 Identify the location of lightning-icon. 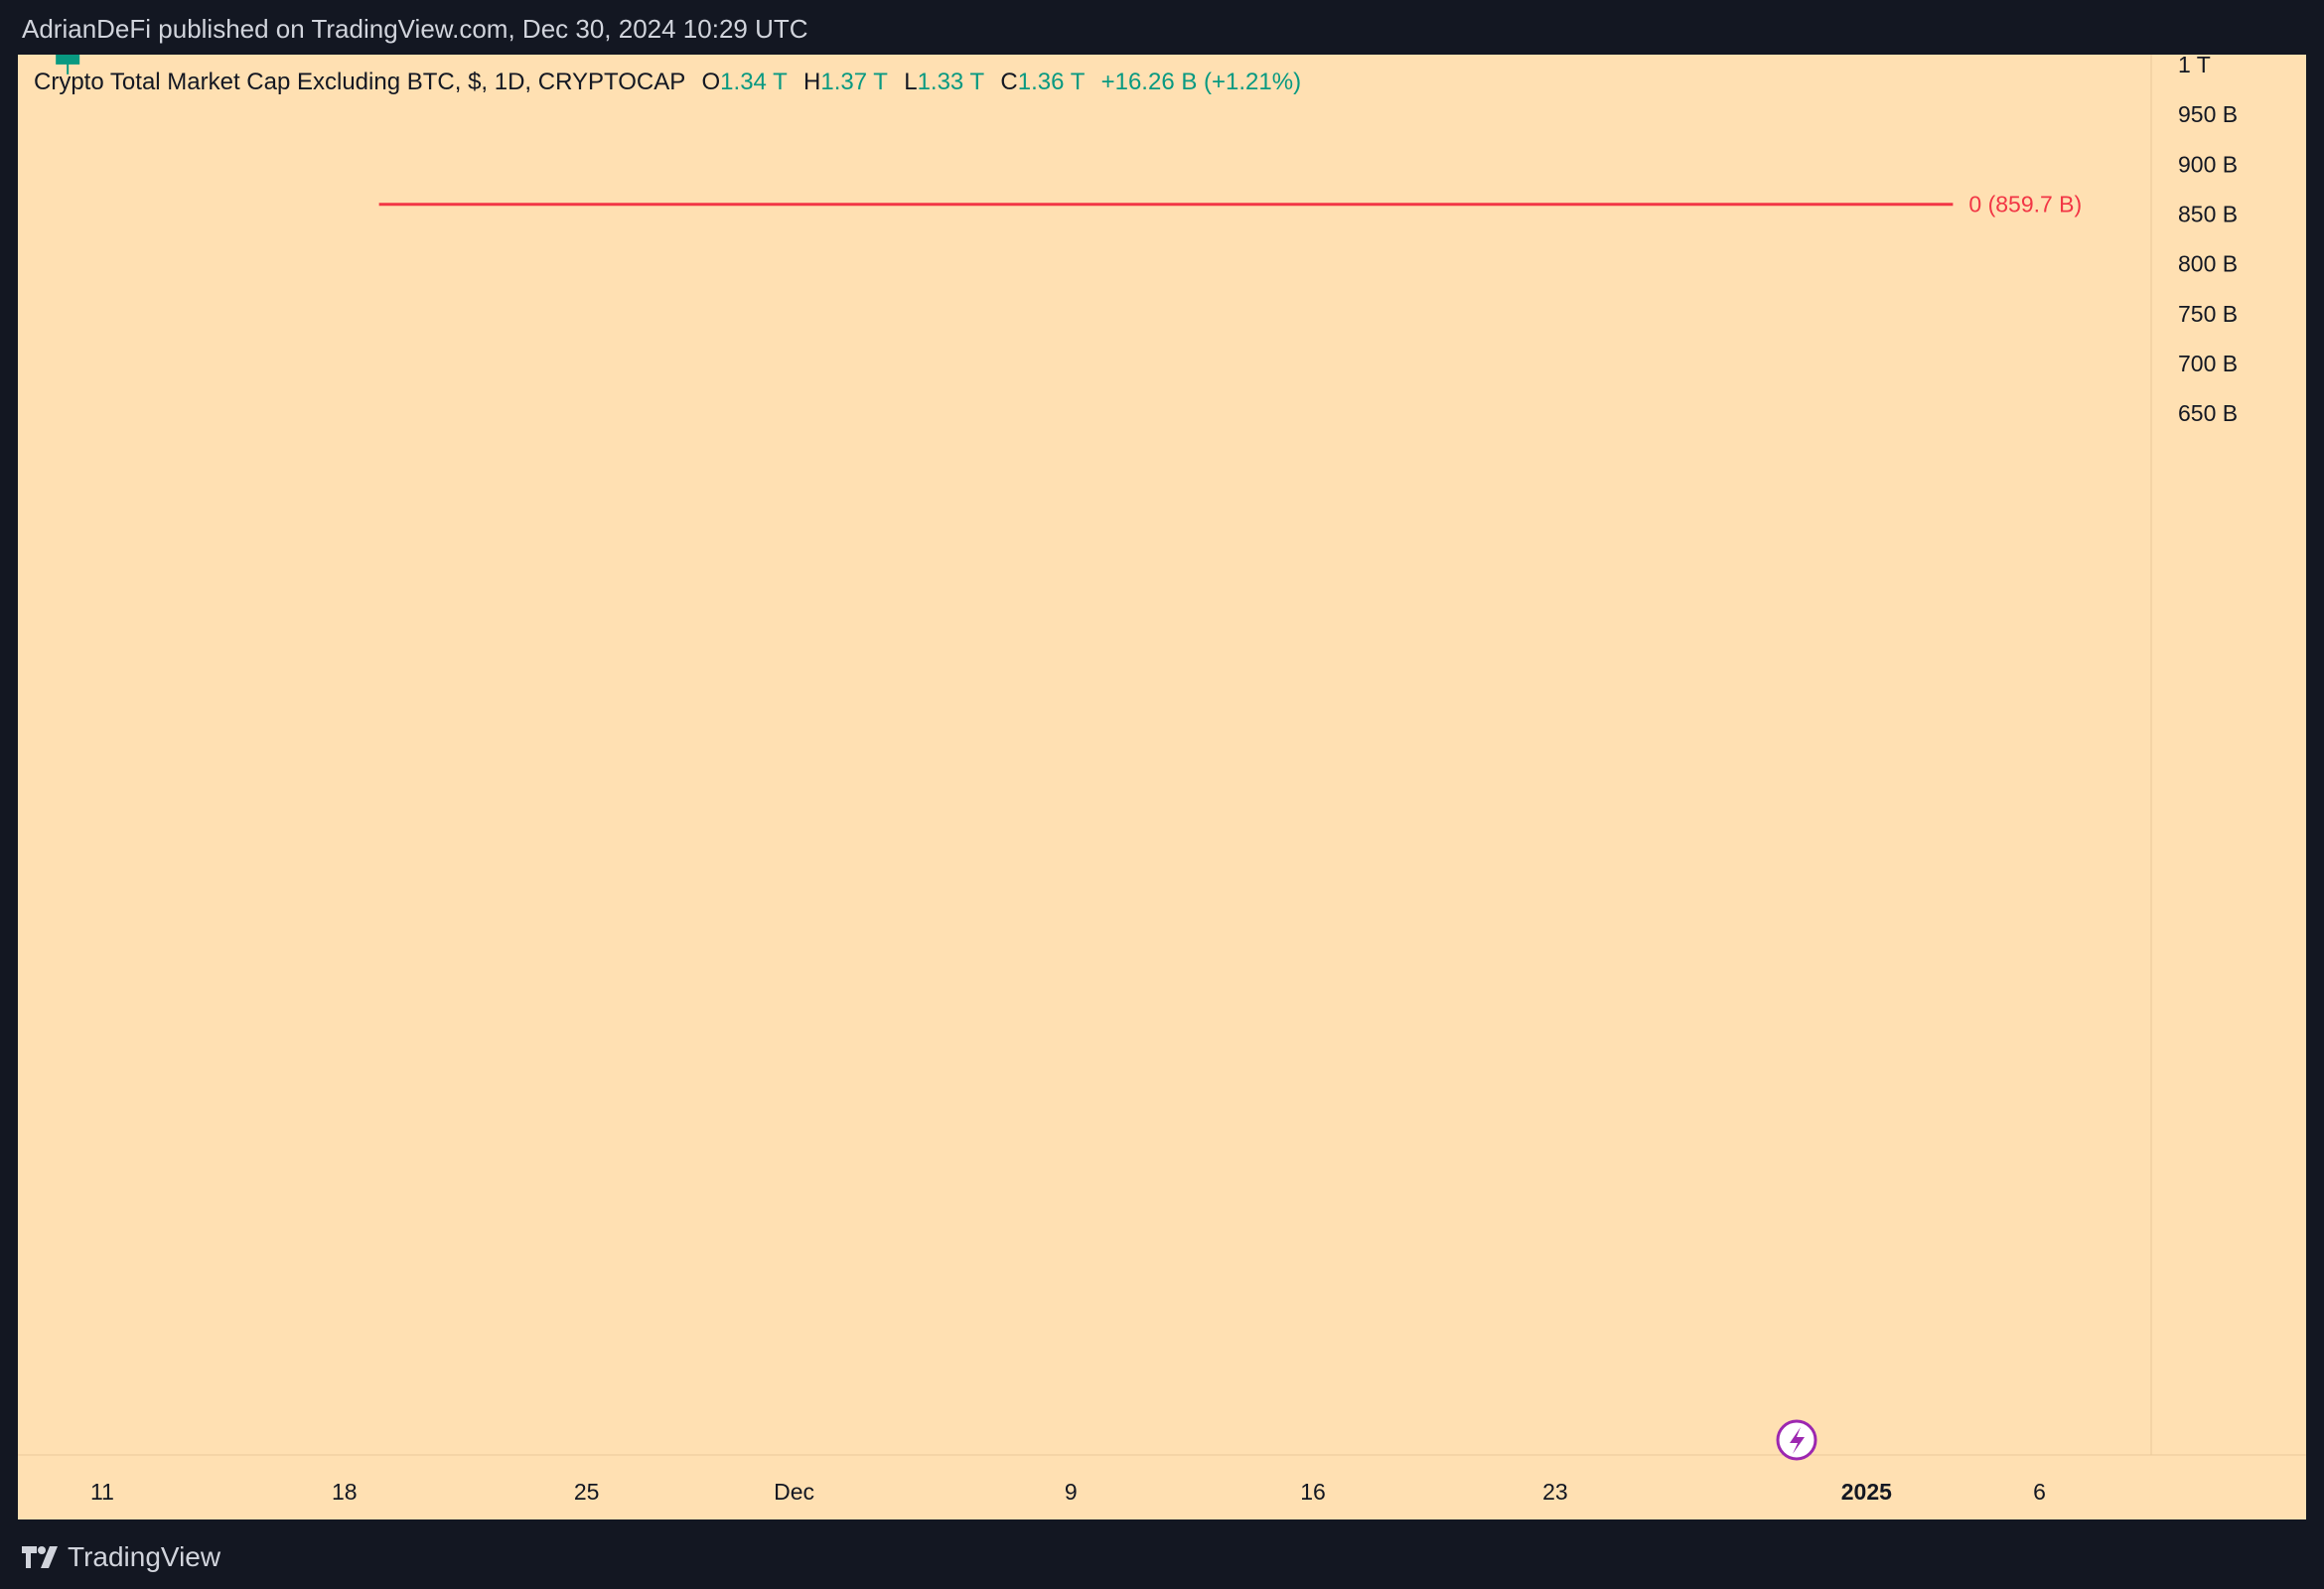
(1797, 1440).